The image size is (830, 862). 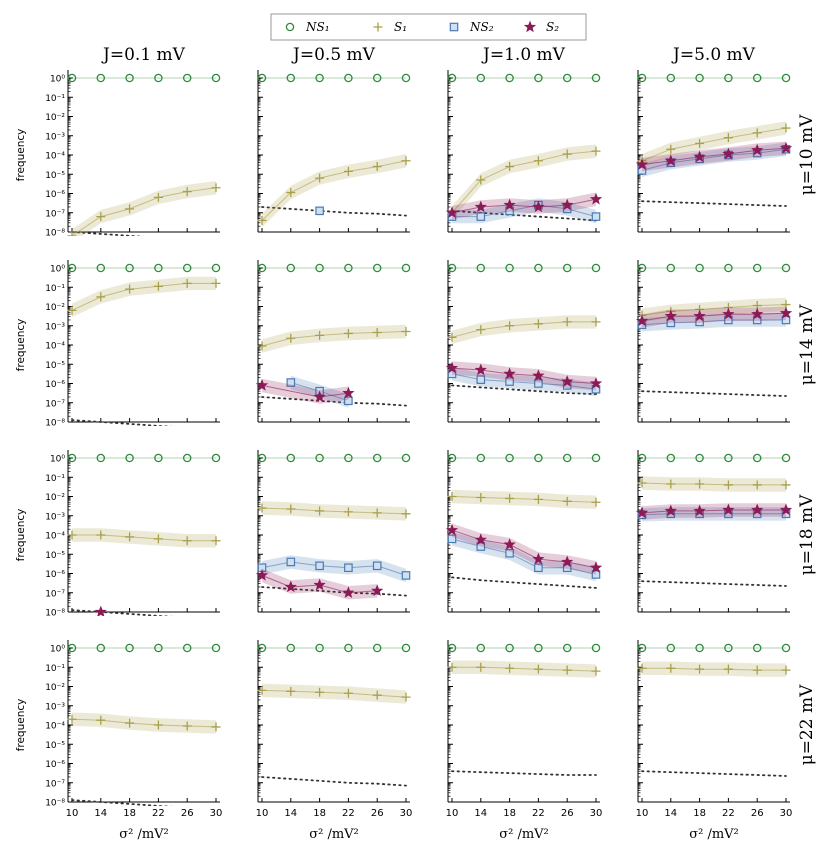 I want to click on panel-c3-r0, so click(x=714, y=151).